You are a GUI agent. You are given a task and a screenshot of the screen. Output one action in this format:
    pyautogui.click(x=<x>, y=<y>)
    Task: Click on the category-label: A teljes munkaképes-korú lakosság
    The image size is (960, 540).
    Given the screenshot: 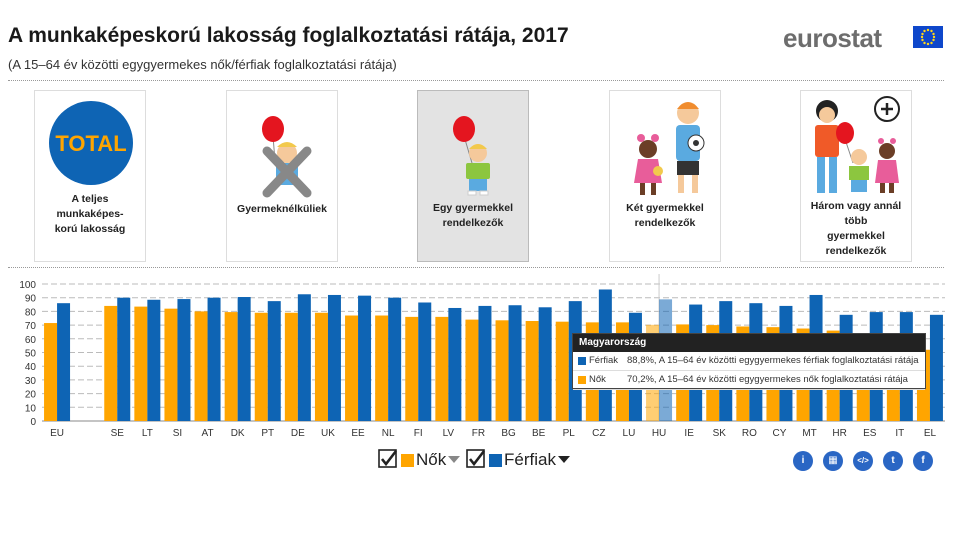 What is the action you would take?
    pyautogui.click(x=90, y=214)
    